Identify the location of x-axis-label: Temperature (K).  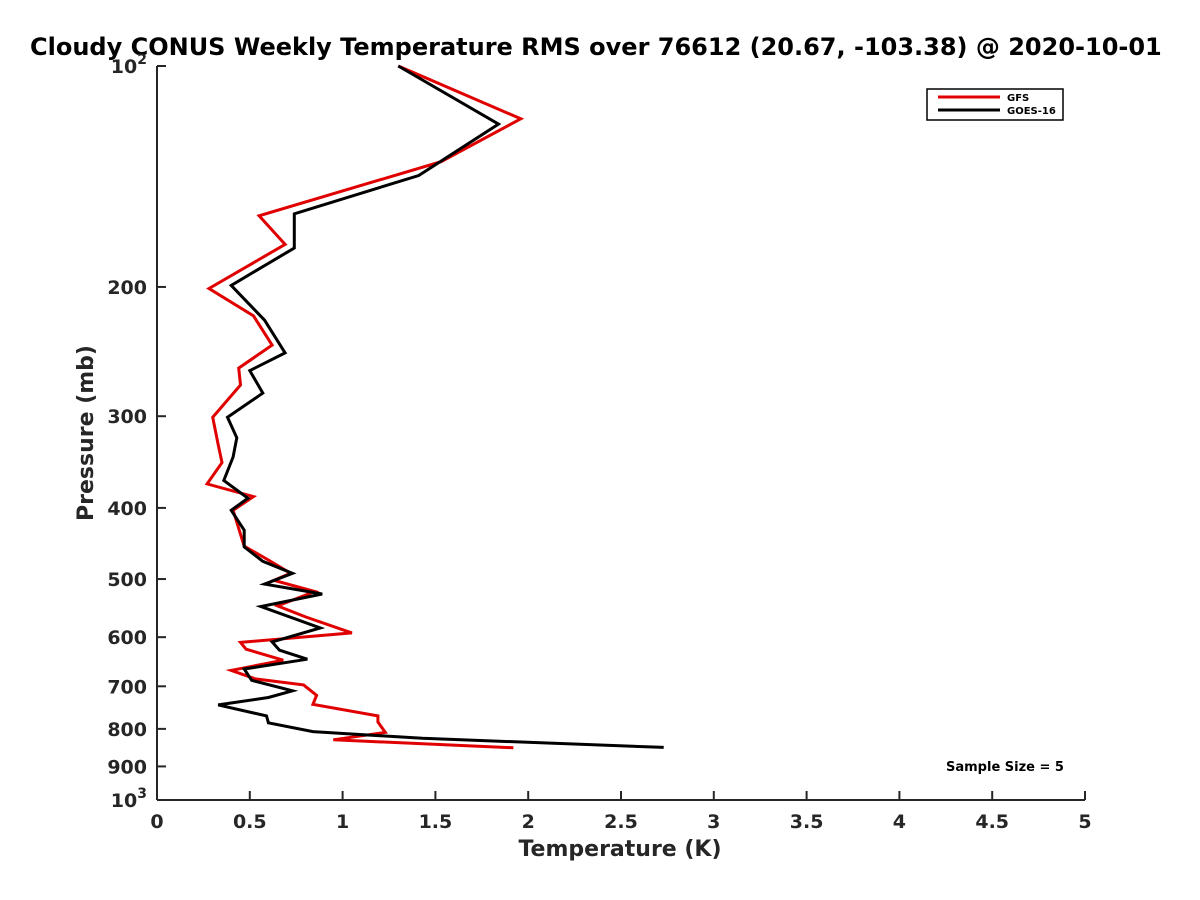
(619, 849).